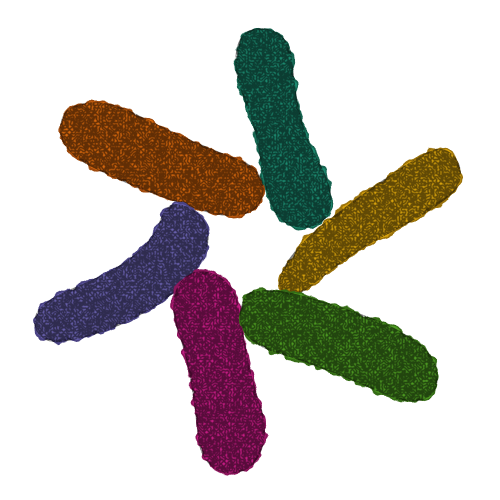 This screenshot has width=500, height=500. I want to click on teal-subunit, so click(283, 128).